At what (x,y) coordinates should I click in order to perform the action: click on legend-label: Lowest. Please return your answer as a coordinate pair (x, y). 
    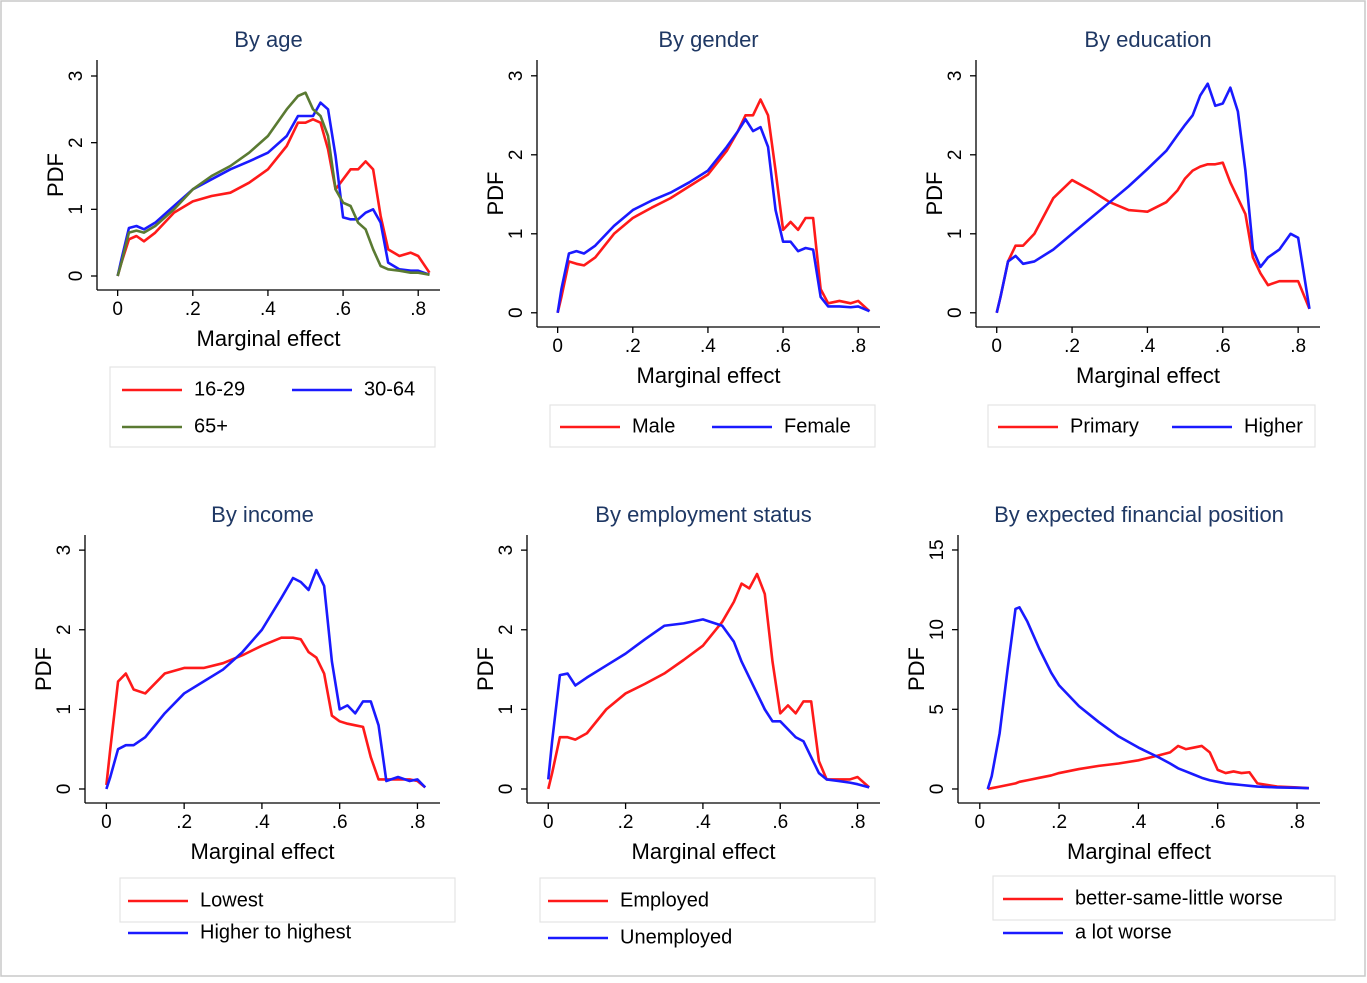
    Looking at the image, I should click on (232, 900).